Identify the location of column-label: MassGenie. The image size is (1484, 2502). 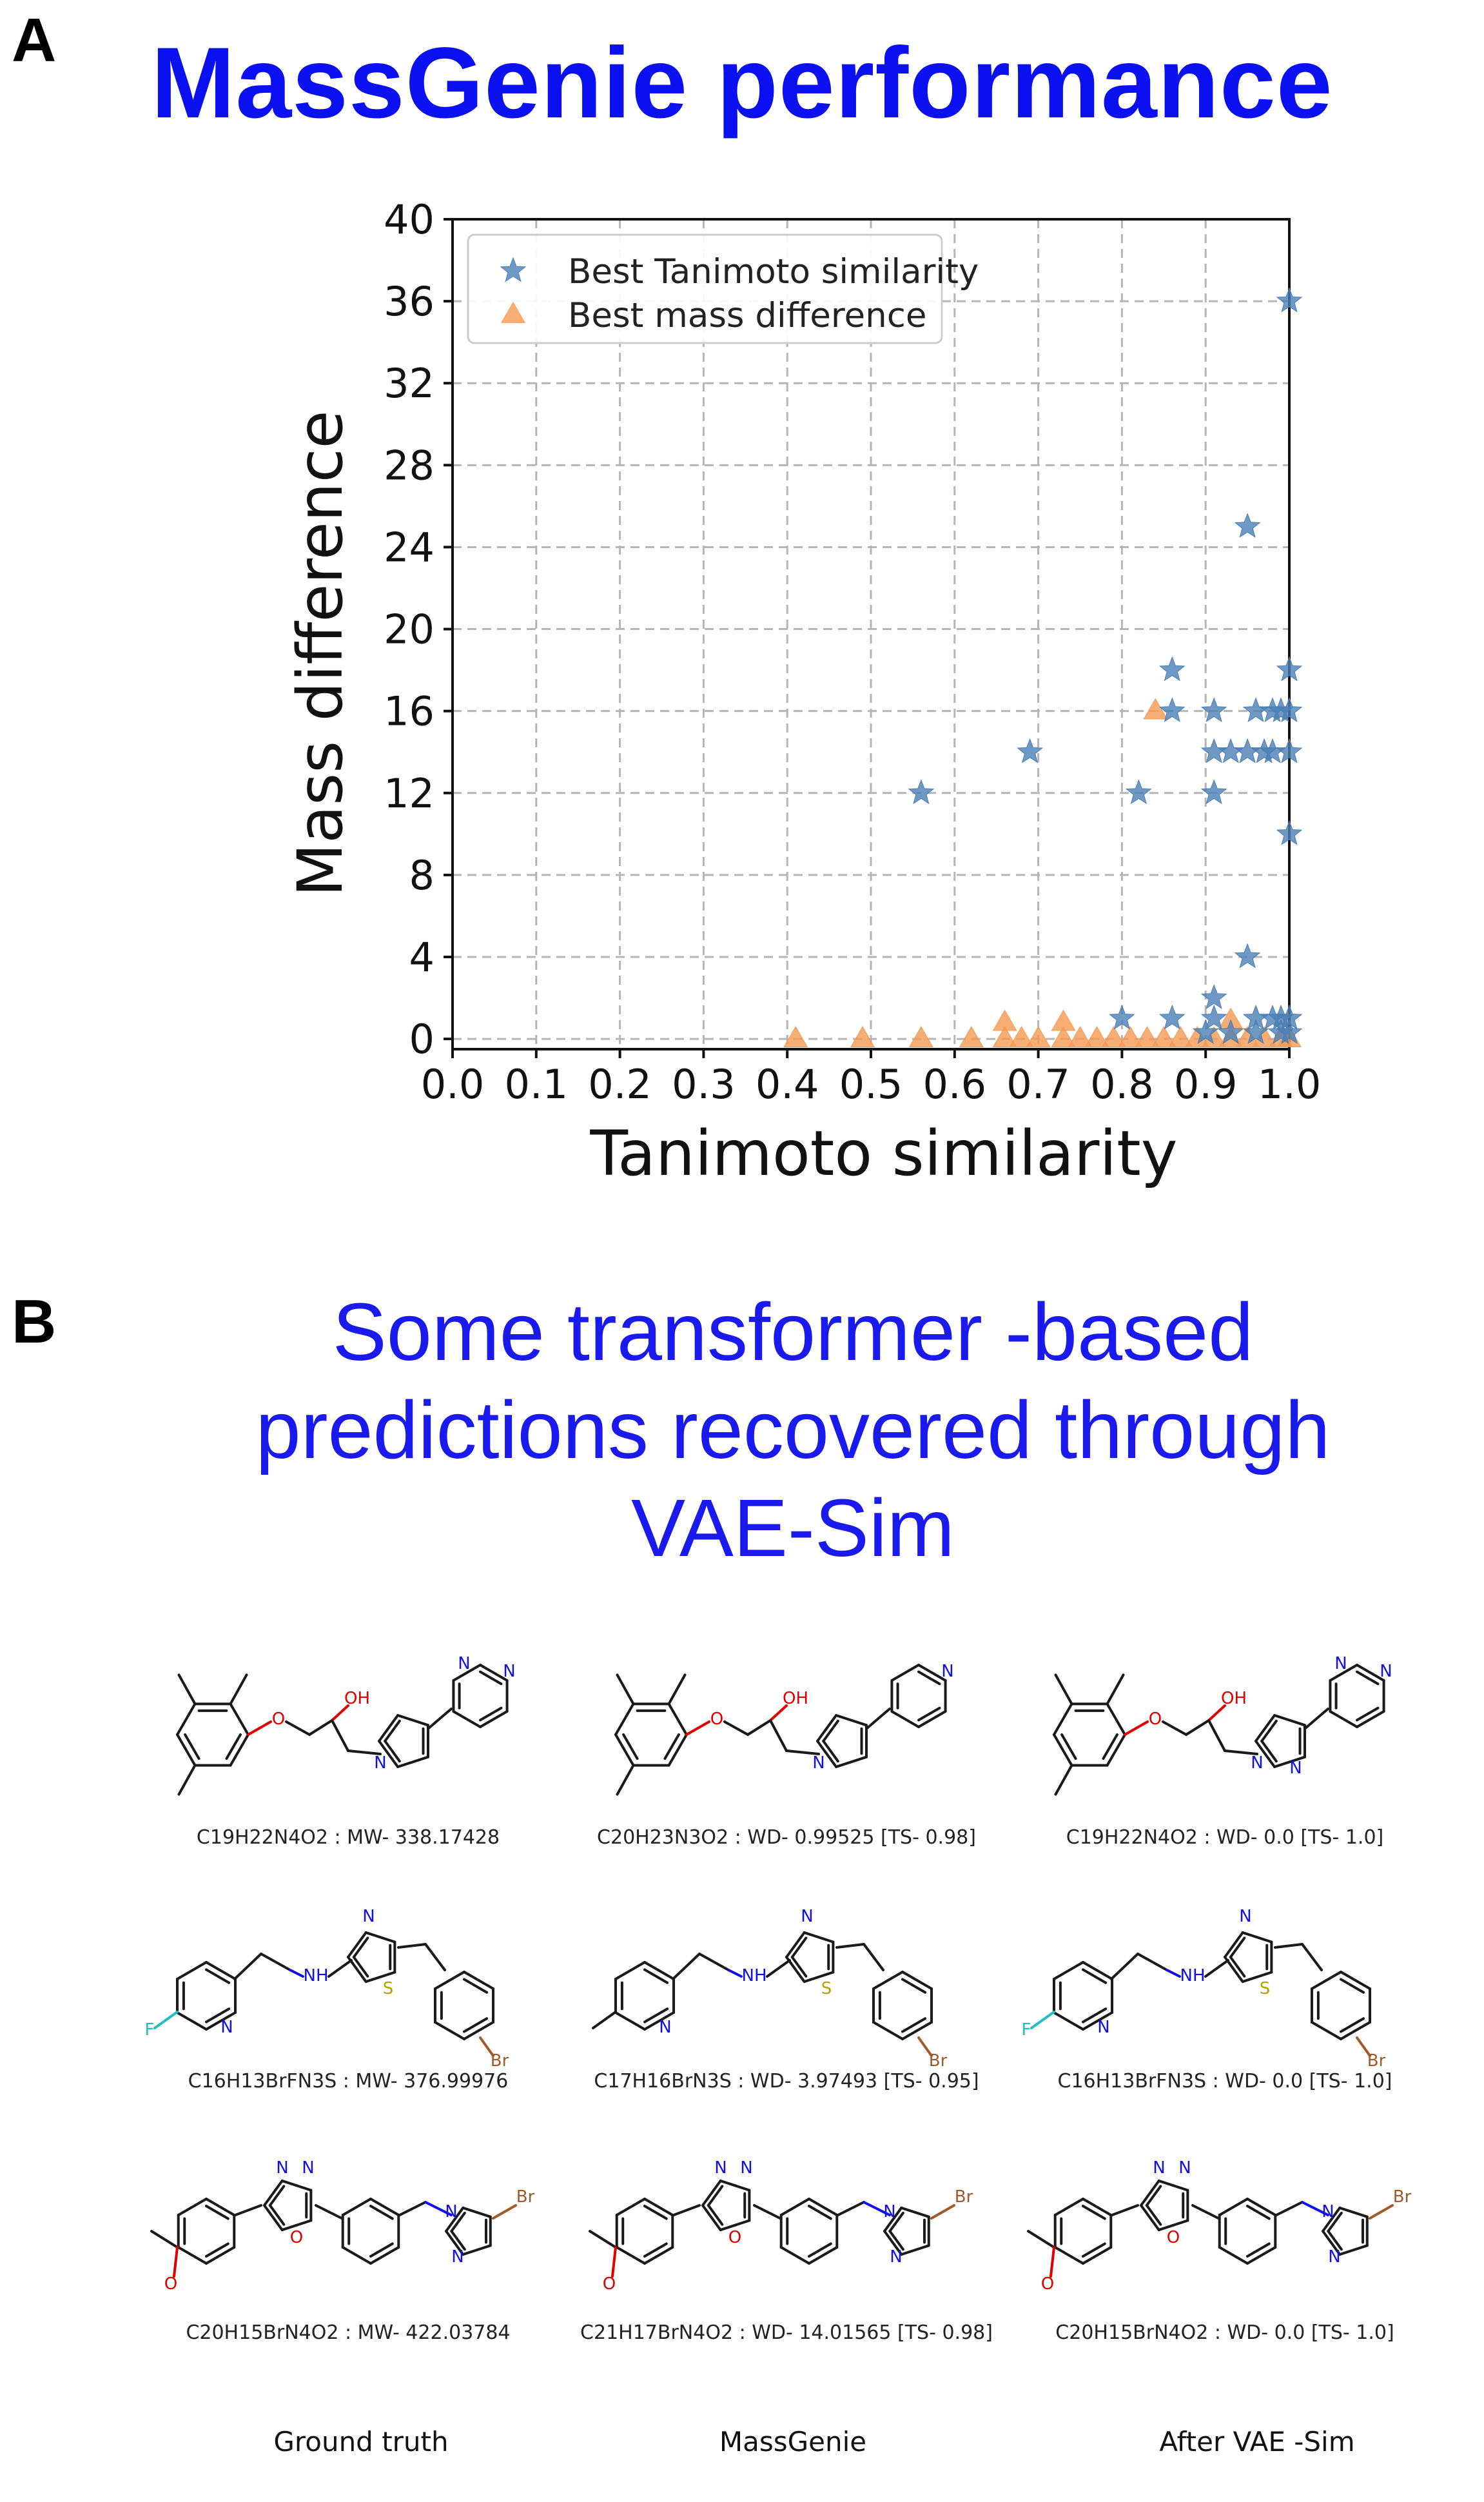
(793, 2442).